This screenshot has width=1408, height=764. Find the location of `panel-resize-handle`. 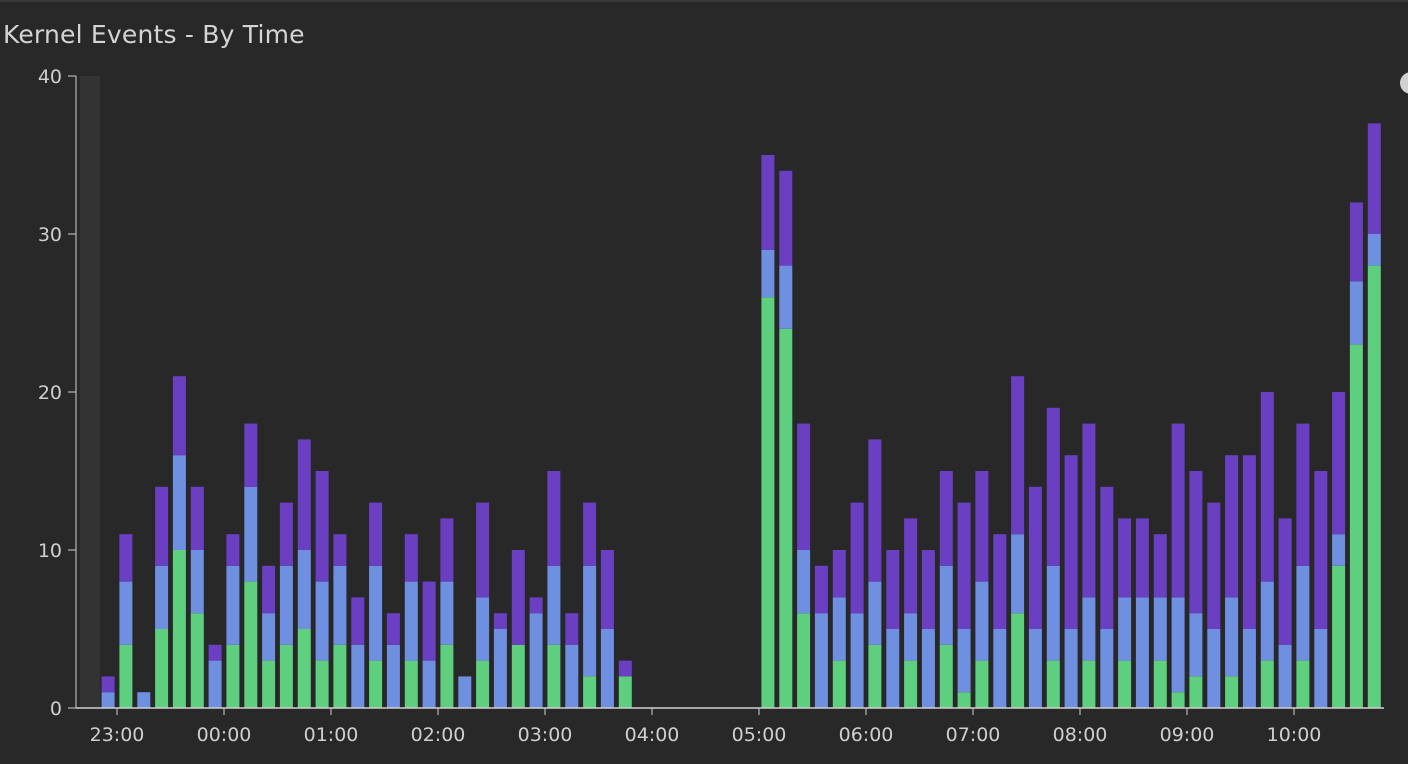

panel-resize-handle is located at coordinates (1404, 83).